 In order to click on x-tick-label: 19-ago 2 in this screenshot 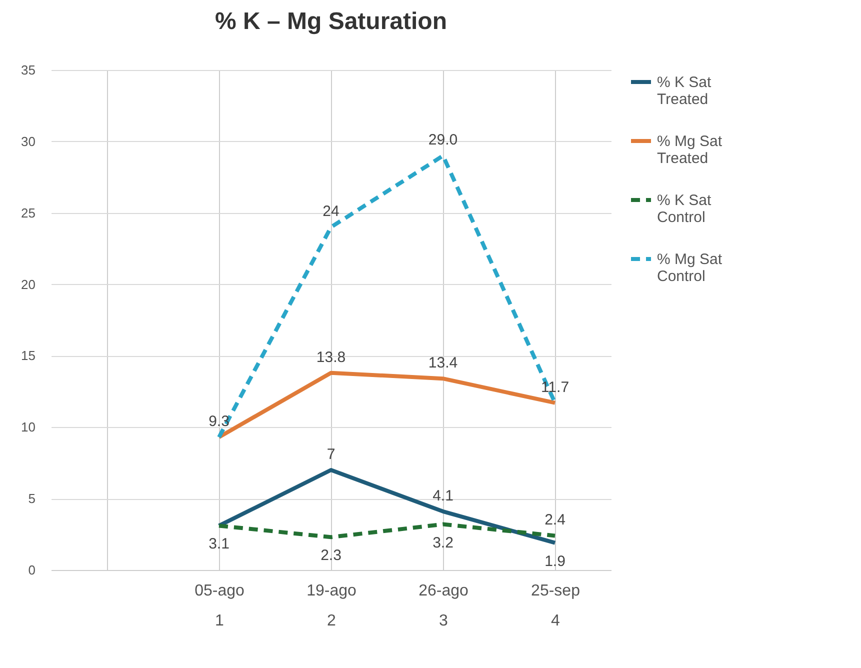, I will do `click(331, 606)`.